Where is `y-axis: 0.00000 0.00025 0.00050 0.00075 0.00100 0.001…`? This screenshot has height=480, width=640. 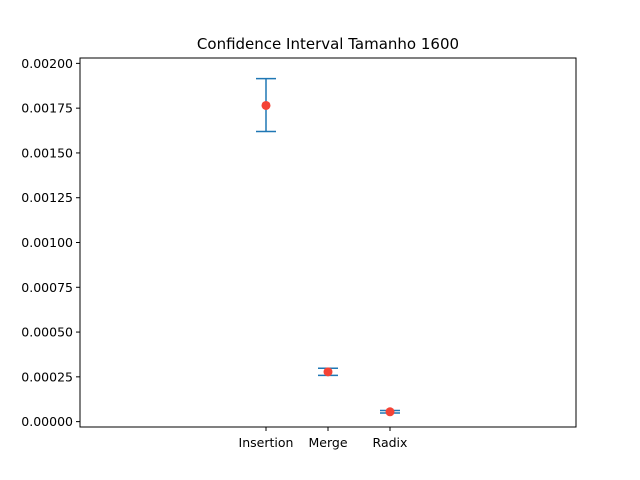 y-axis: 0.00000 0.00025 0.00050 0.00075 0.00100 0.001… is located at coordinates (50, 242).